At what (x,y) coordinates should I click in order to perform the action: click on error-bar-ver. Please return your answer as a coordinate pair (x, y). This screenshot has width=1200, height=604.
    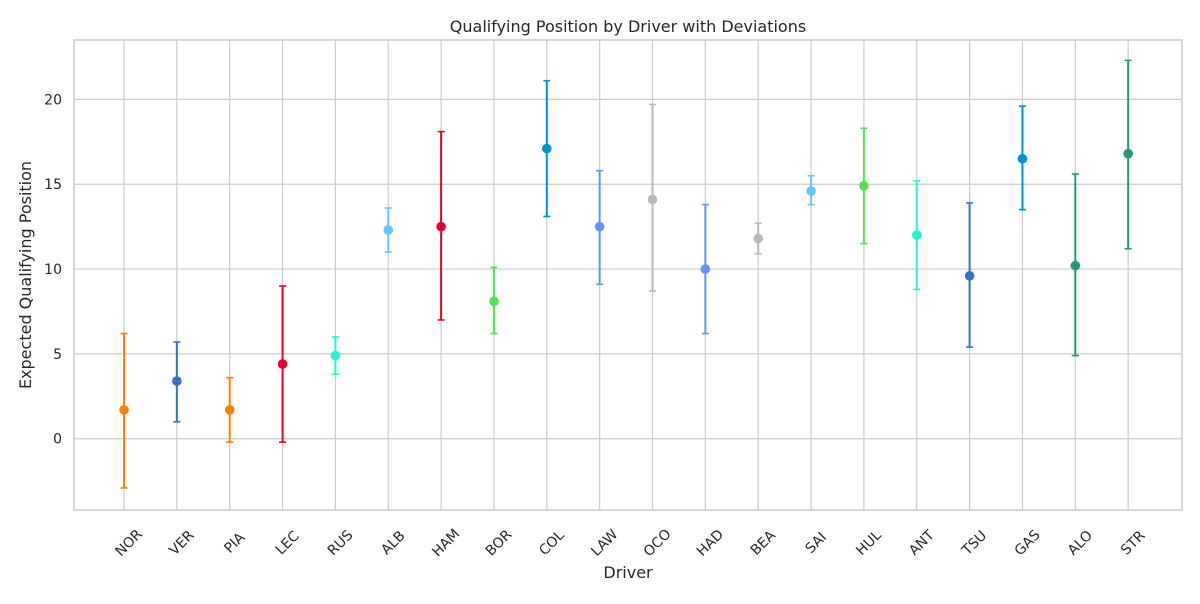
    Looking at the image, I should click on (177, 382).